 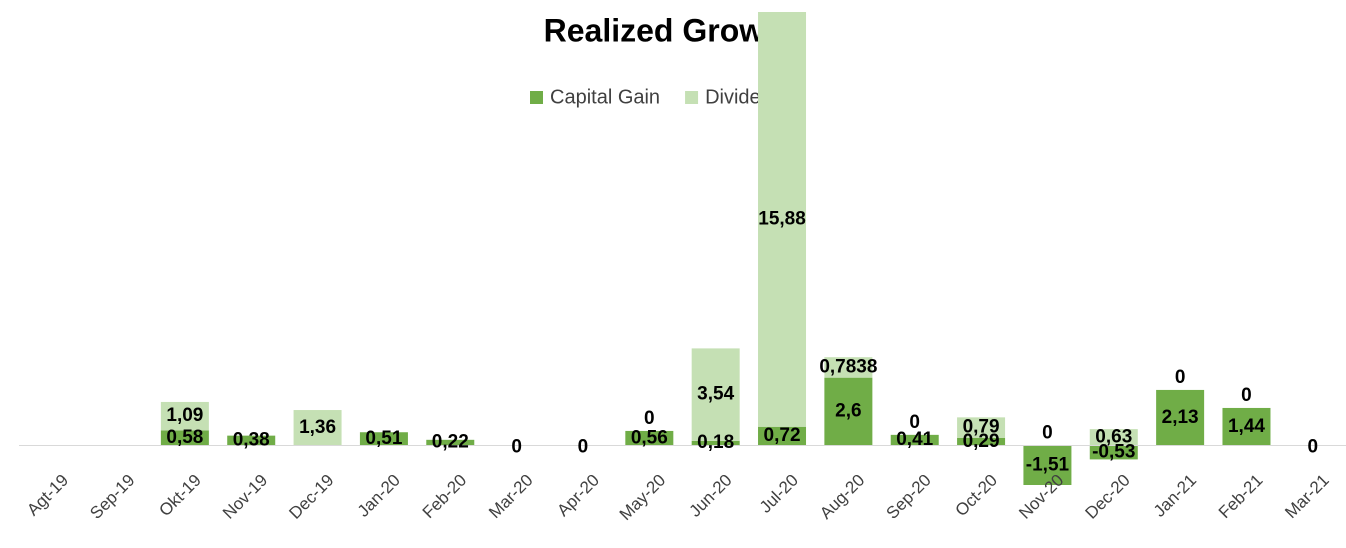 I want to click on data-label: 0,38, so click(x=251, y=440).